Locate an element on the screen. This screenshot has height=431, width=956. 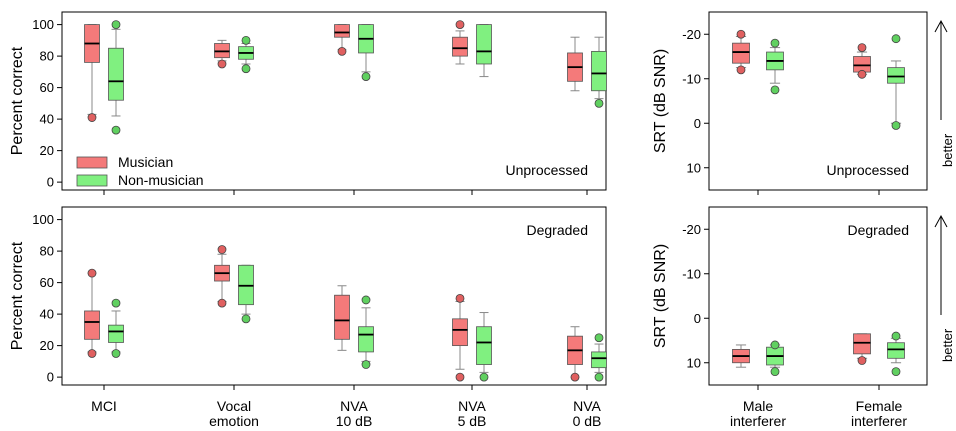
x-category-label: Male is located at coordinates (758, 406).